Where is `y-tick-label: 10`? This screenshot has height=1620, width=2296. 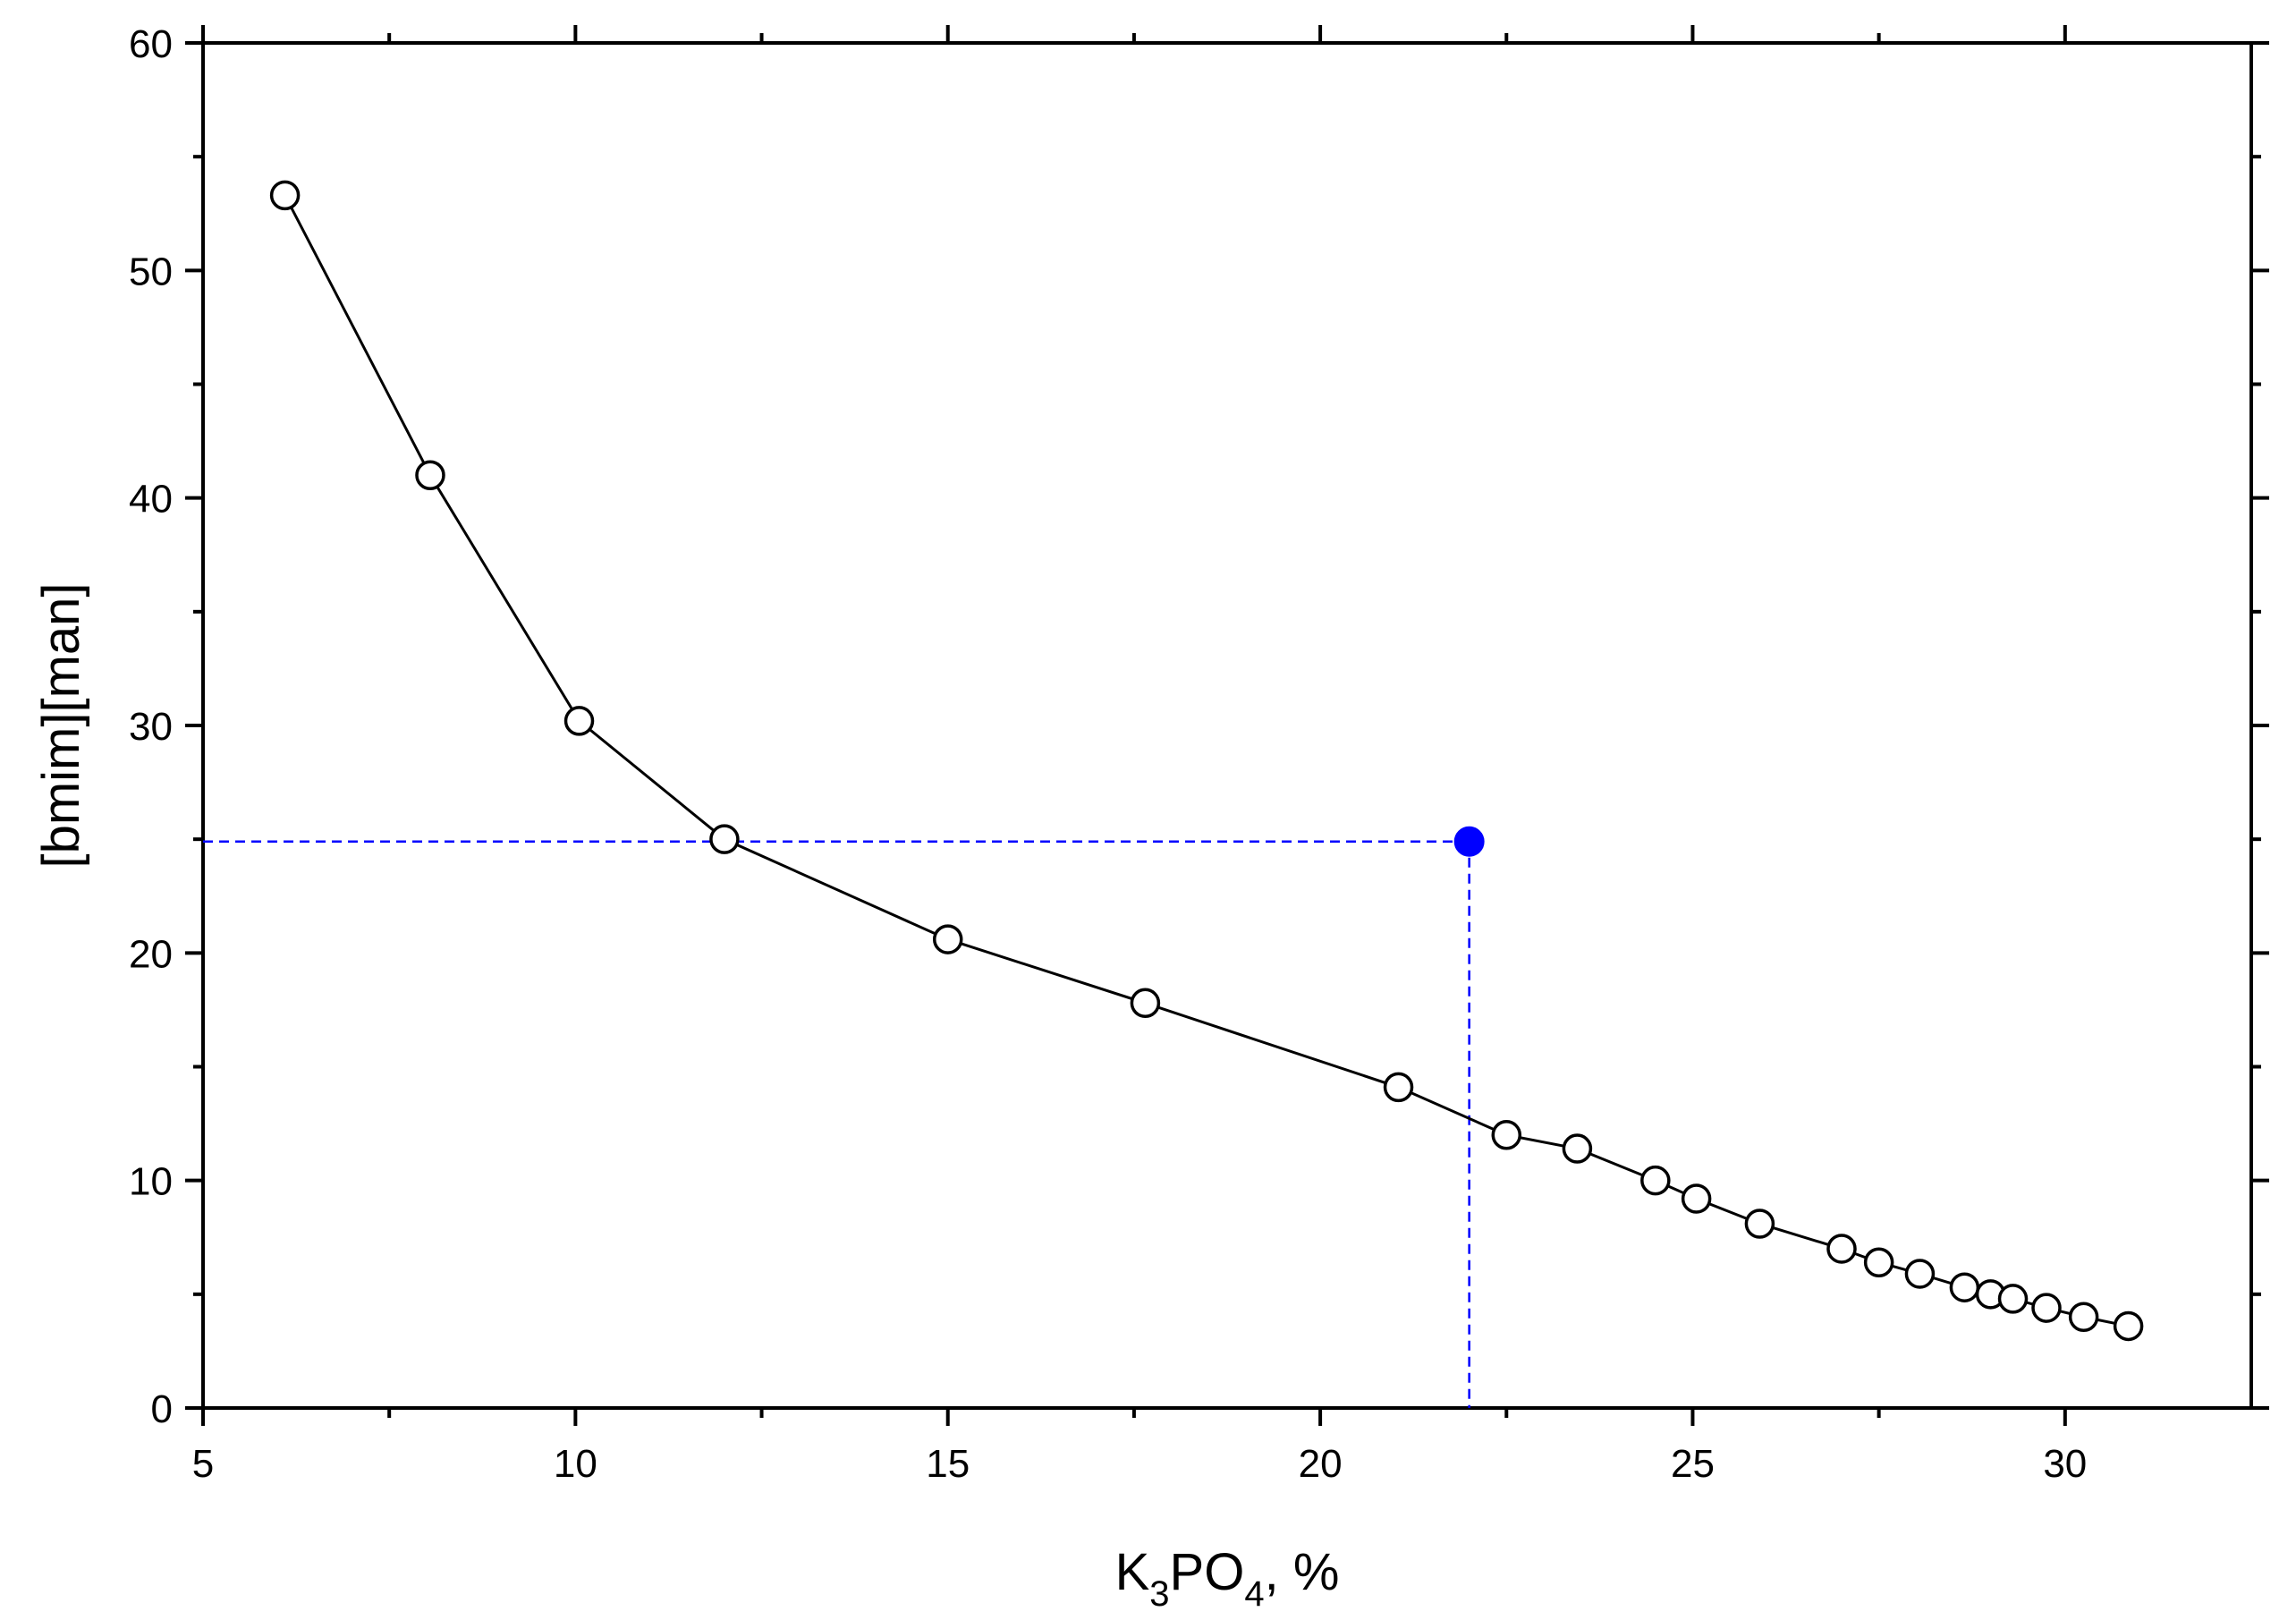
y-tick-label: 10 is located at coordinates (151, 1182).